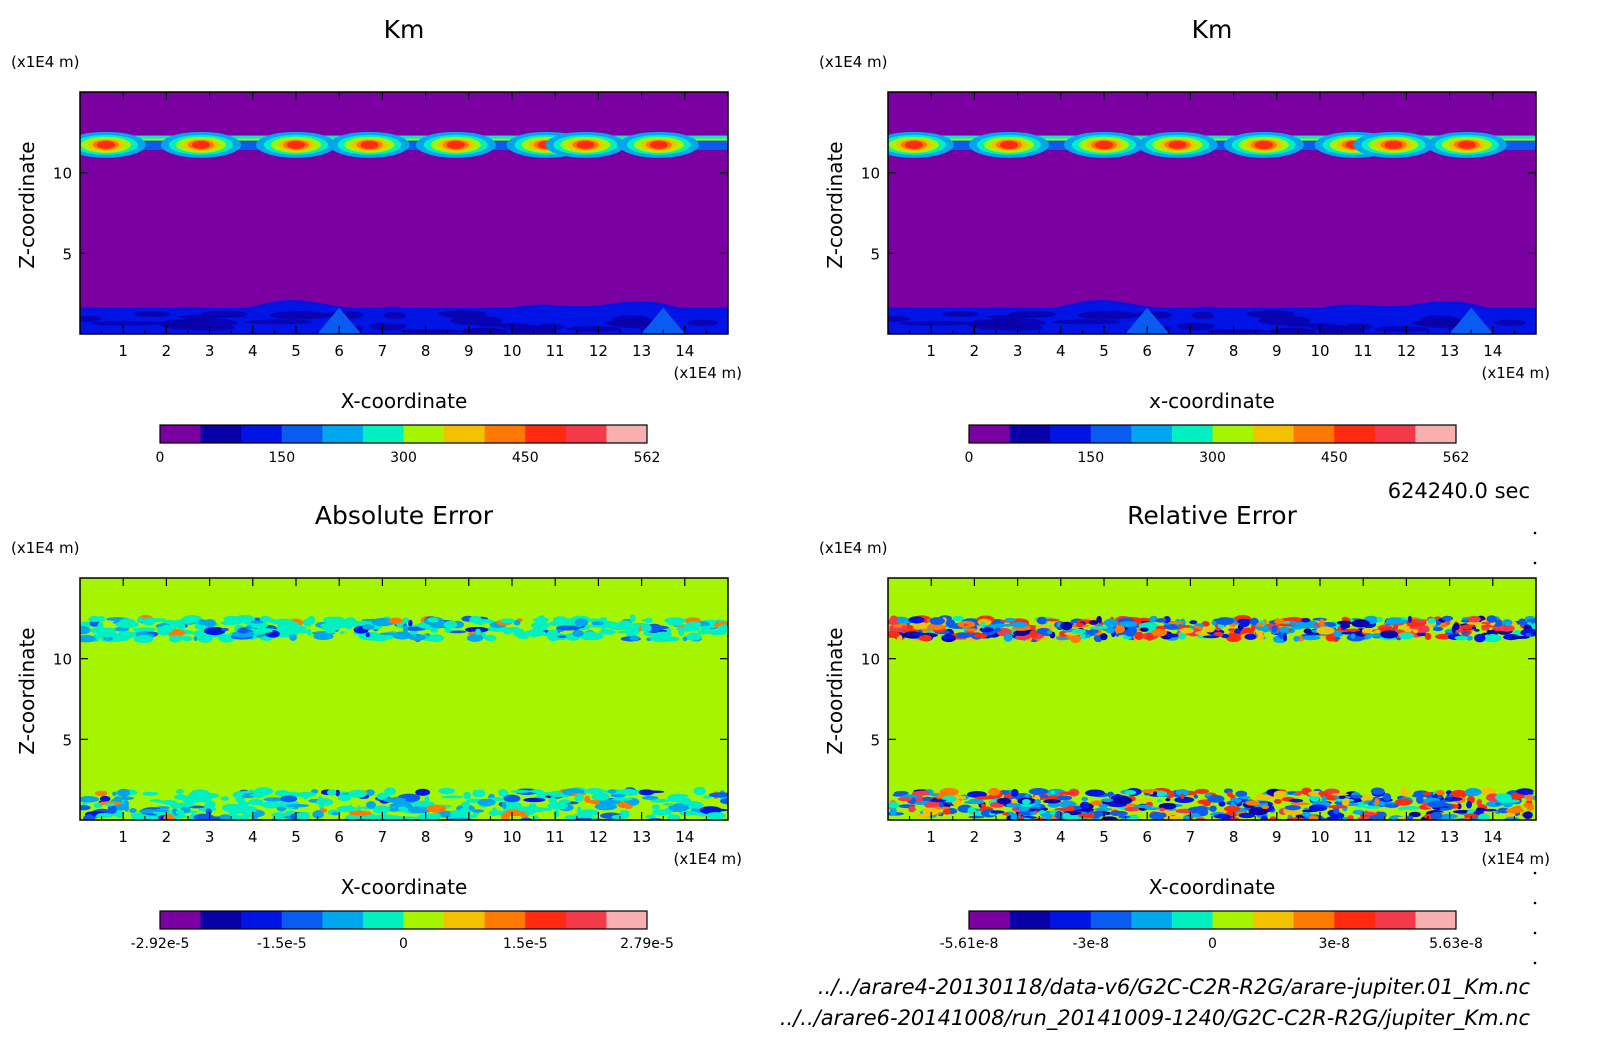 The height and width of the screenshot is (1054, 1604). Describe the element at coordinates (1449, 351) in the screenshot. I see `x-tick-label: 13` at that location.